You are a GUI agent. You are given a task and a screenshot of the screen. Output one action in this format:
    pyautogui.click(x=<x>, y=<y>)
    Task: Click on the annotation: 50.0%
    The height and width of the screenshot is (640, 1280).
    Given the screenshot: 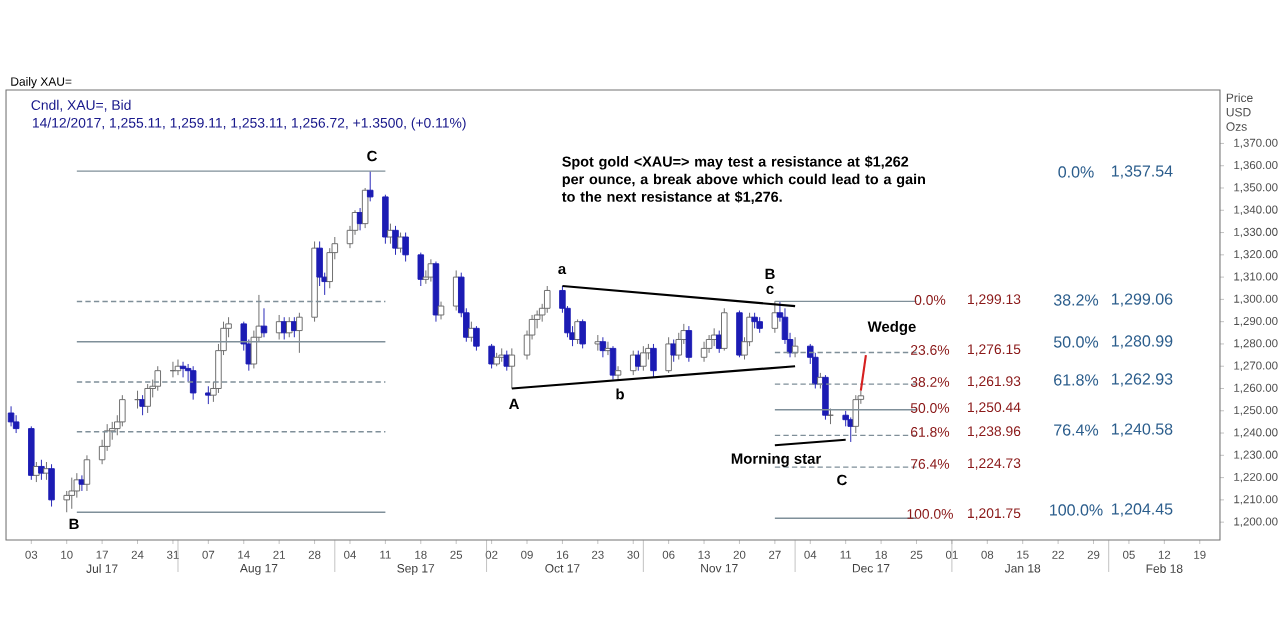 What is the action you would take?
    pyautogui.click(x=1076, y=342)
    